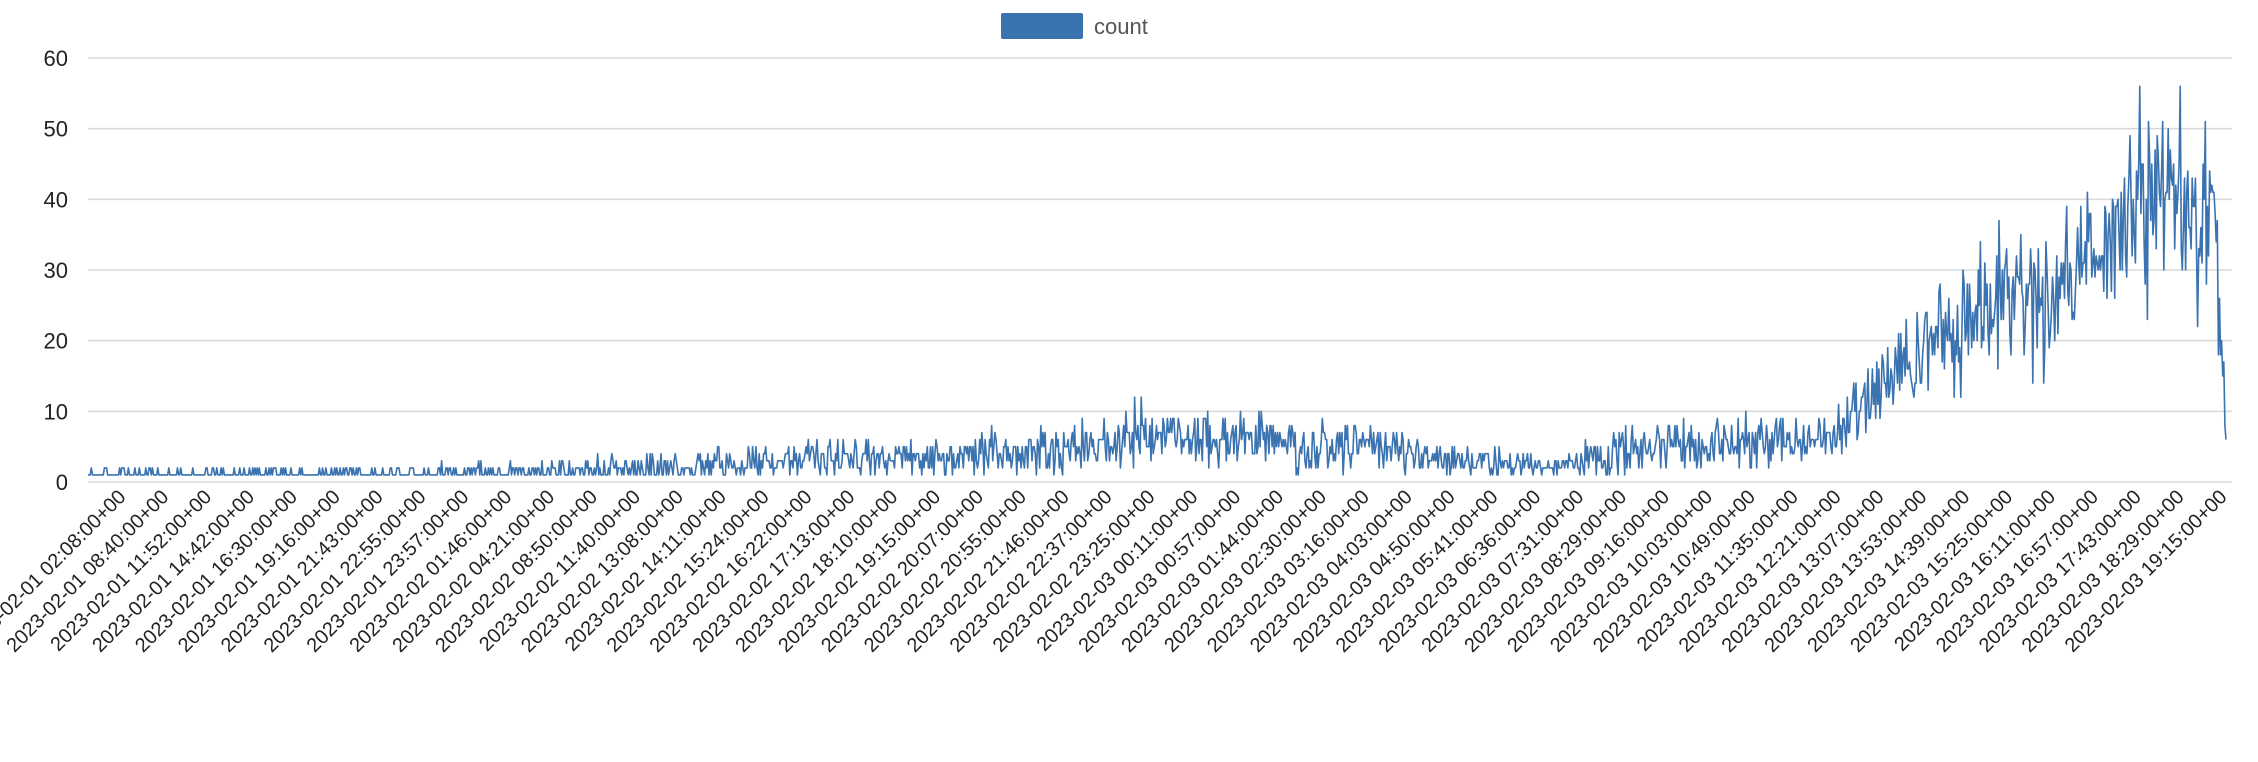 This screenshot has width=2258, height=762. I want to click on y-tick-label: 0, so click(62, 482).